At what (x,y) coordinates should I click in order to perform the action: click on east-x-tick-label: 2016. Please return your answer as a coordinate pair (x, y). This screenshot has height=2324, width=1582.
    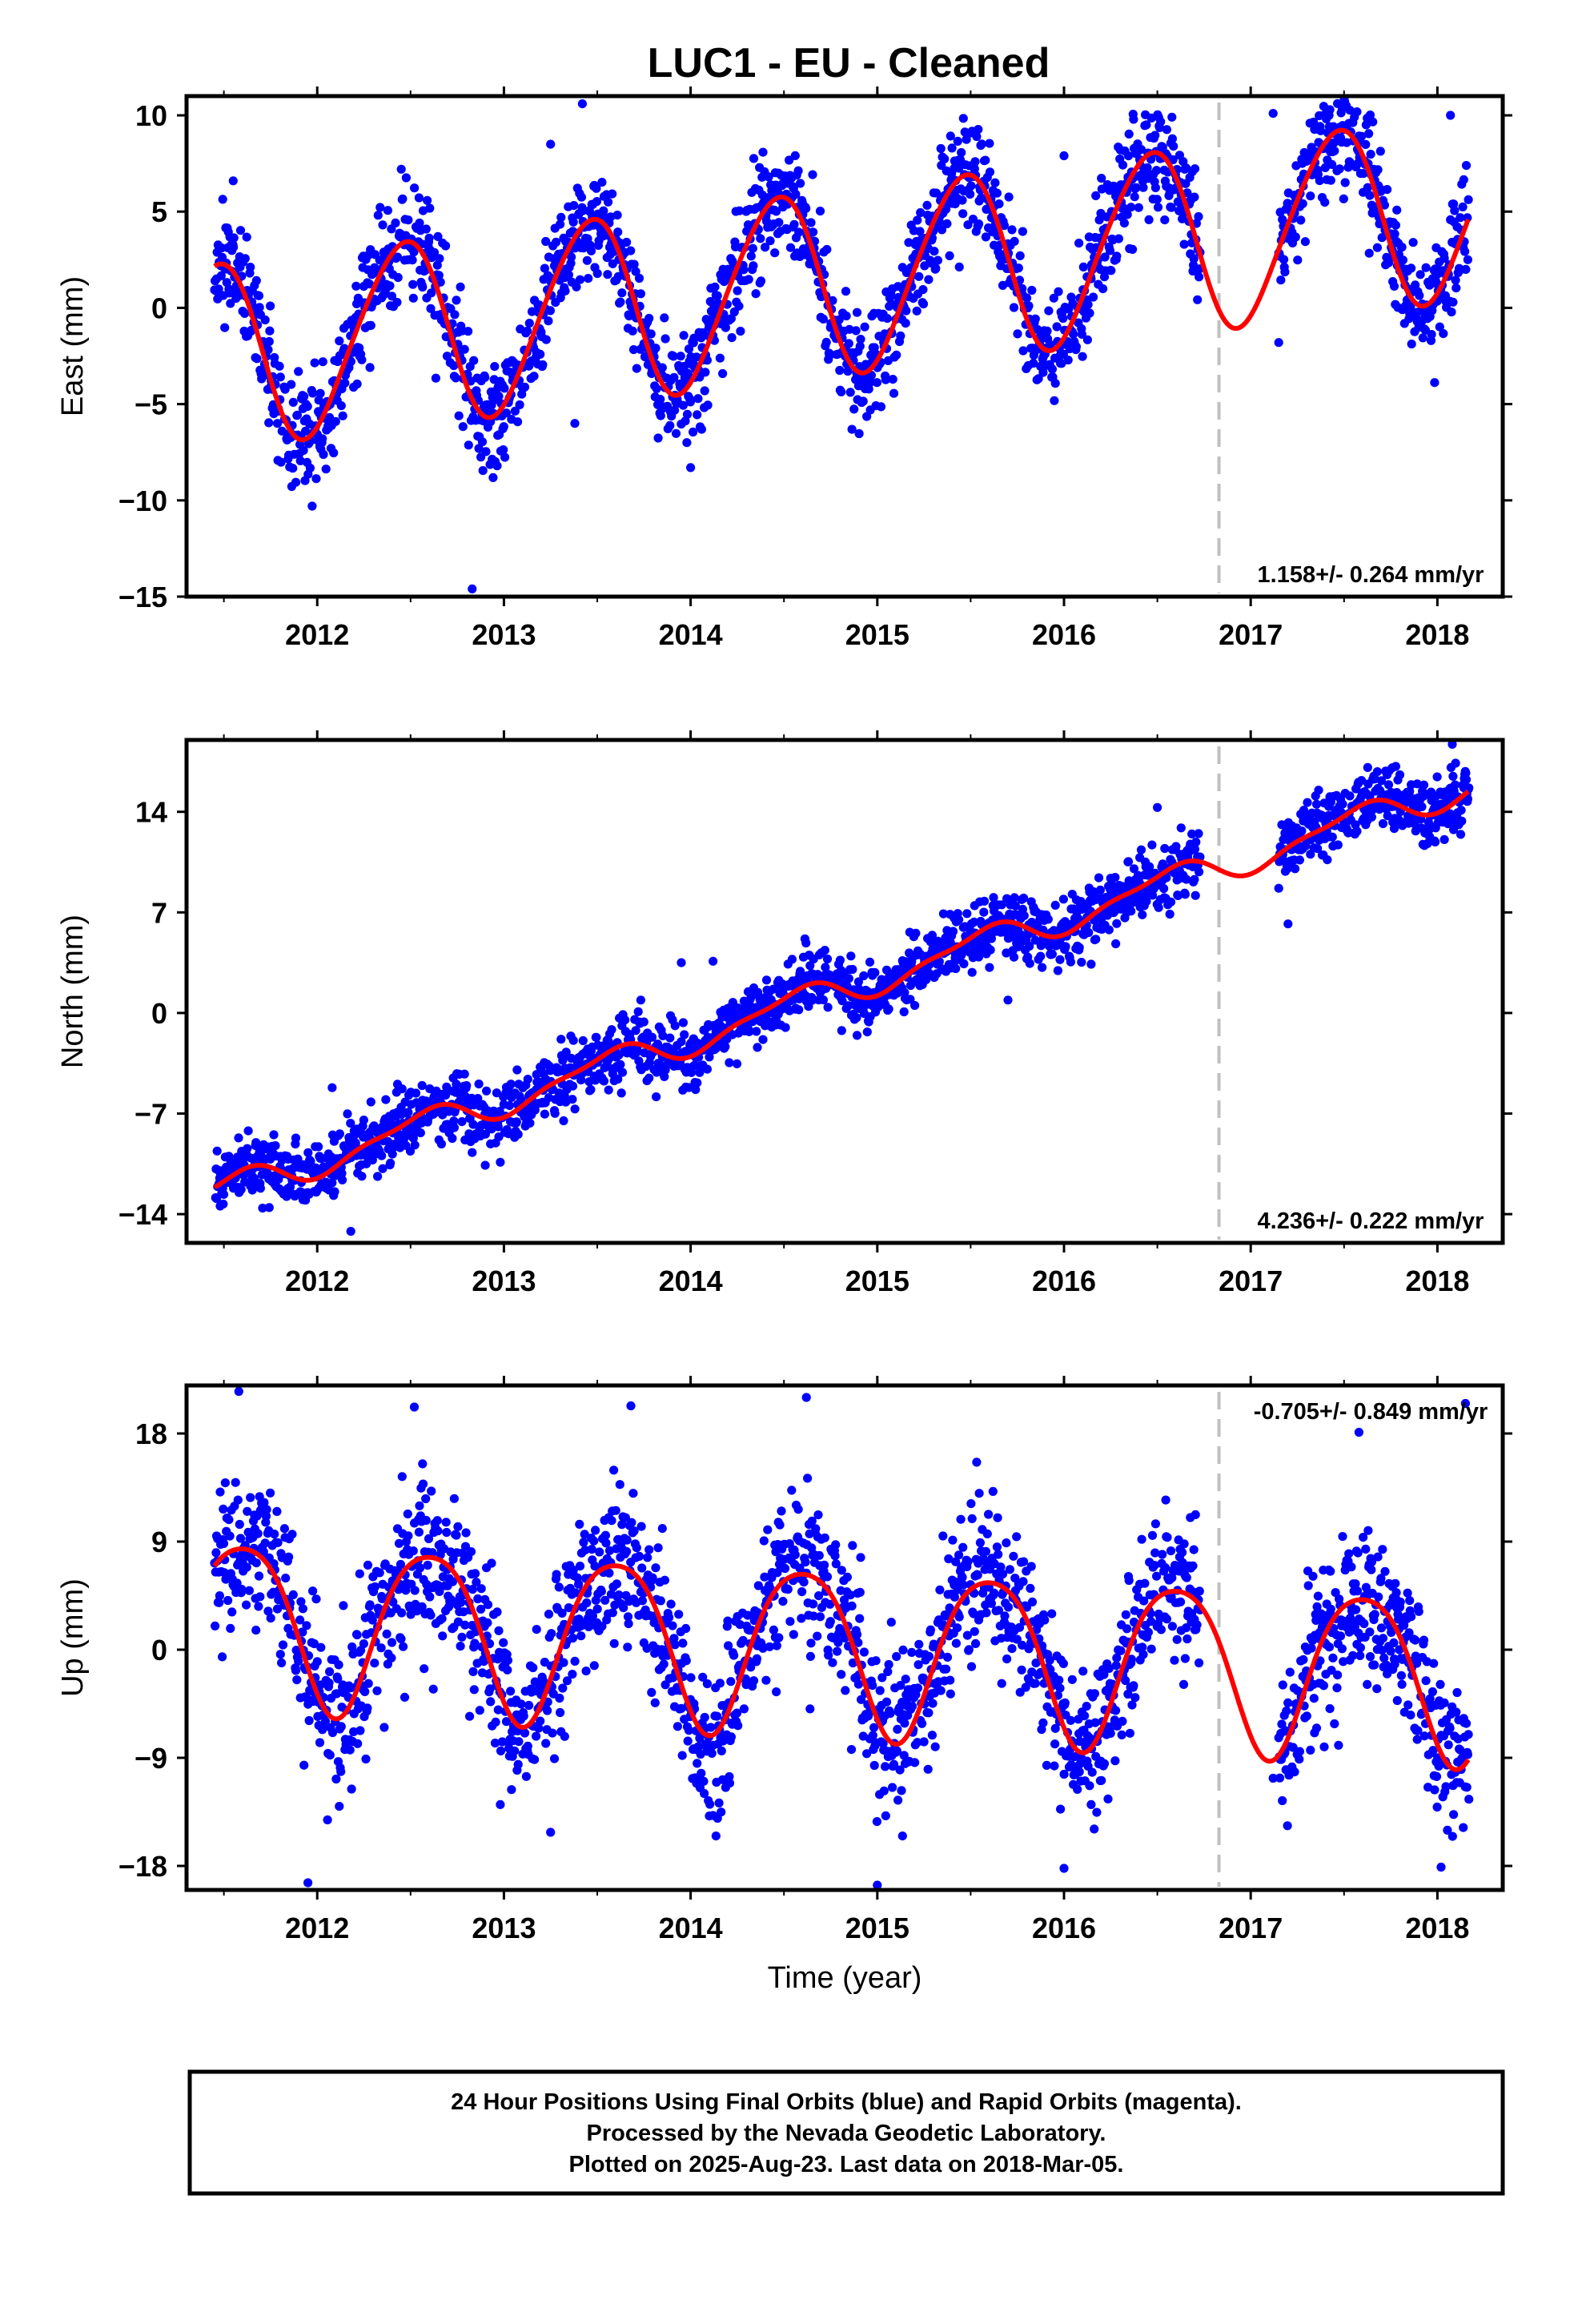
    Looking at the image, I should click on (1064, 634).